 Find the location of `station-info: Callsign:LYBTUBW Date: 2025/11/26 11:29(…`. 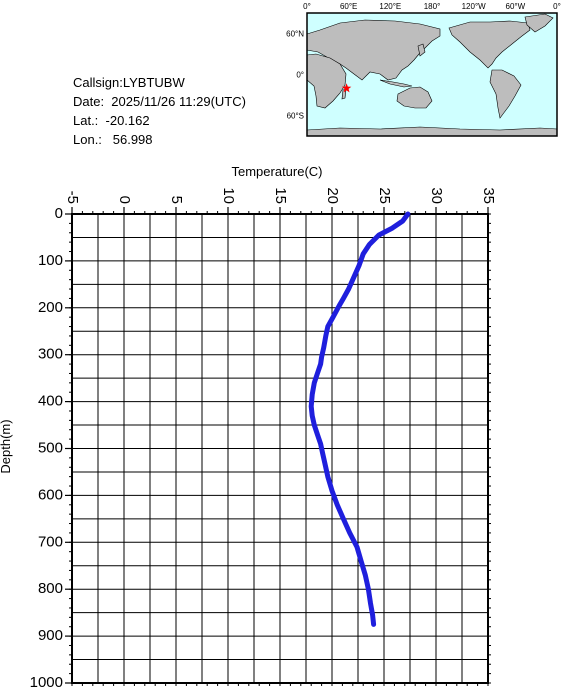

station-info: Callsign:LYBTUBW Date: 2025/11/26 11:29(… is located at coordinates (159, 111).